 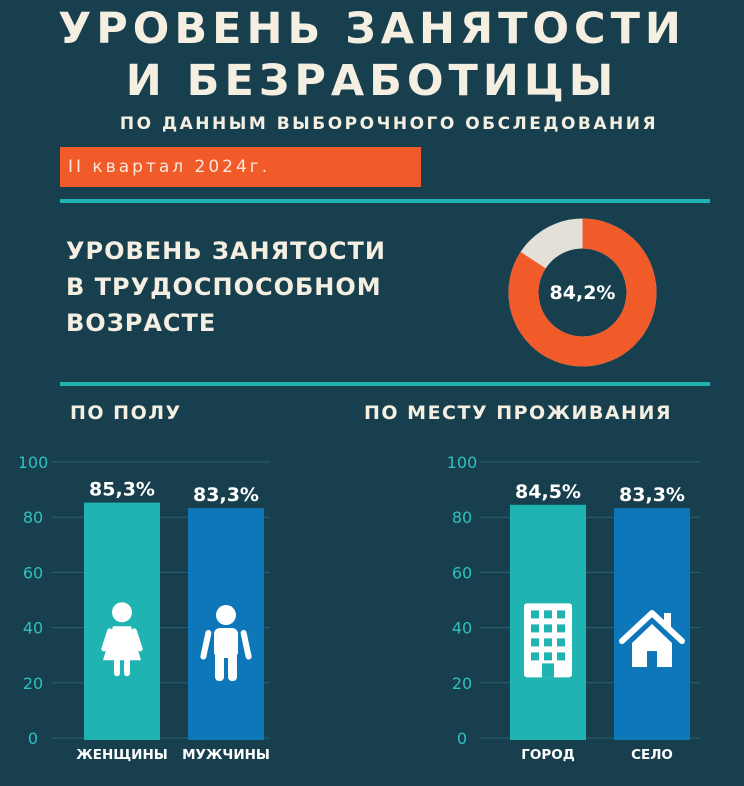 I want to click on category-label: ГОРОД, so click(x=547, y=755).